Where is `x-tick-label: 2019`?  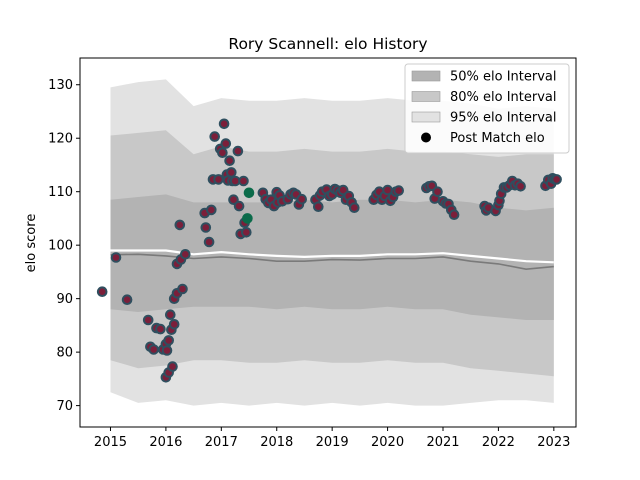
x-tick-label: 2019 is located at coordinates (332, 442).